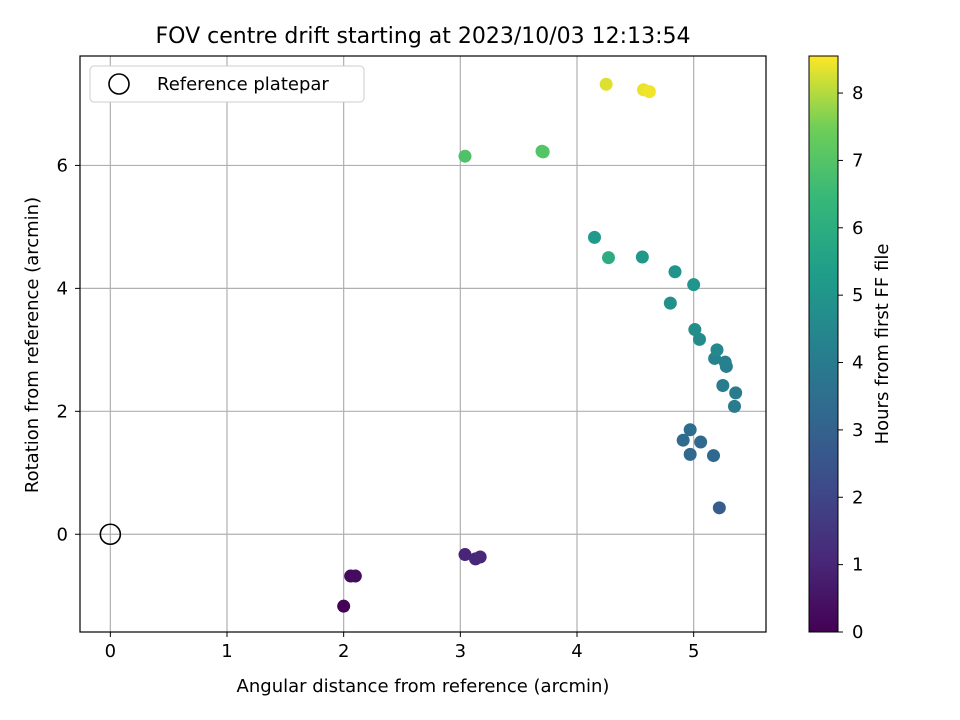  What do you see at coordinates (62, 411) in the screenshot?
I see `y-tick-label: 2` at bounding box center [62, 411].